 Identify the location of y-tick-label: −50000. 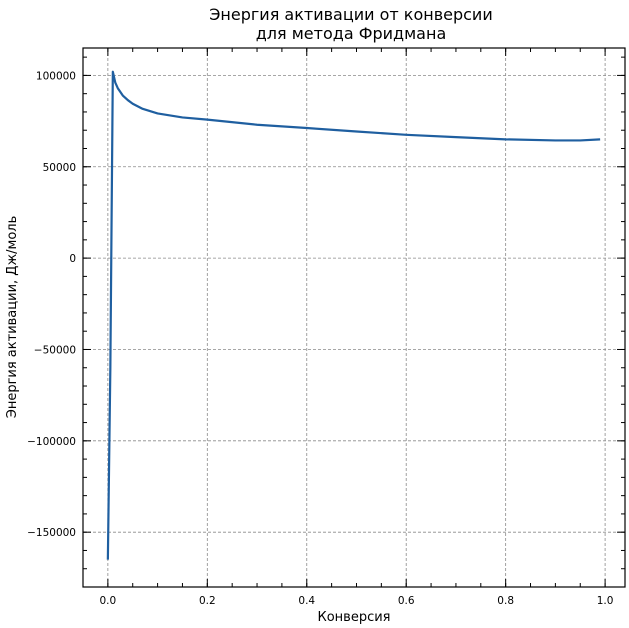
(55, 350).